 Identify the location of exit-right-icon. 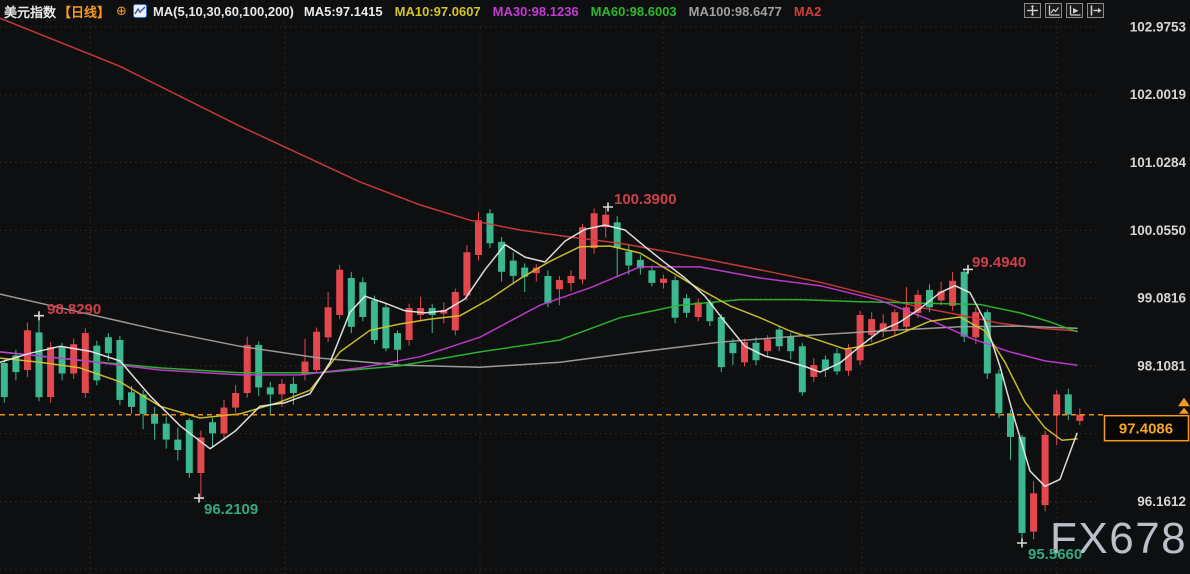
(1095, 10).